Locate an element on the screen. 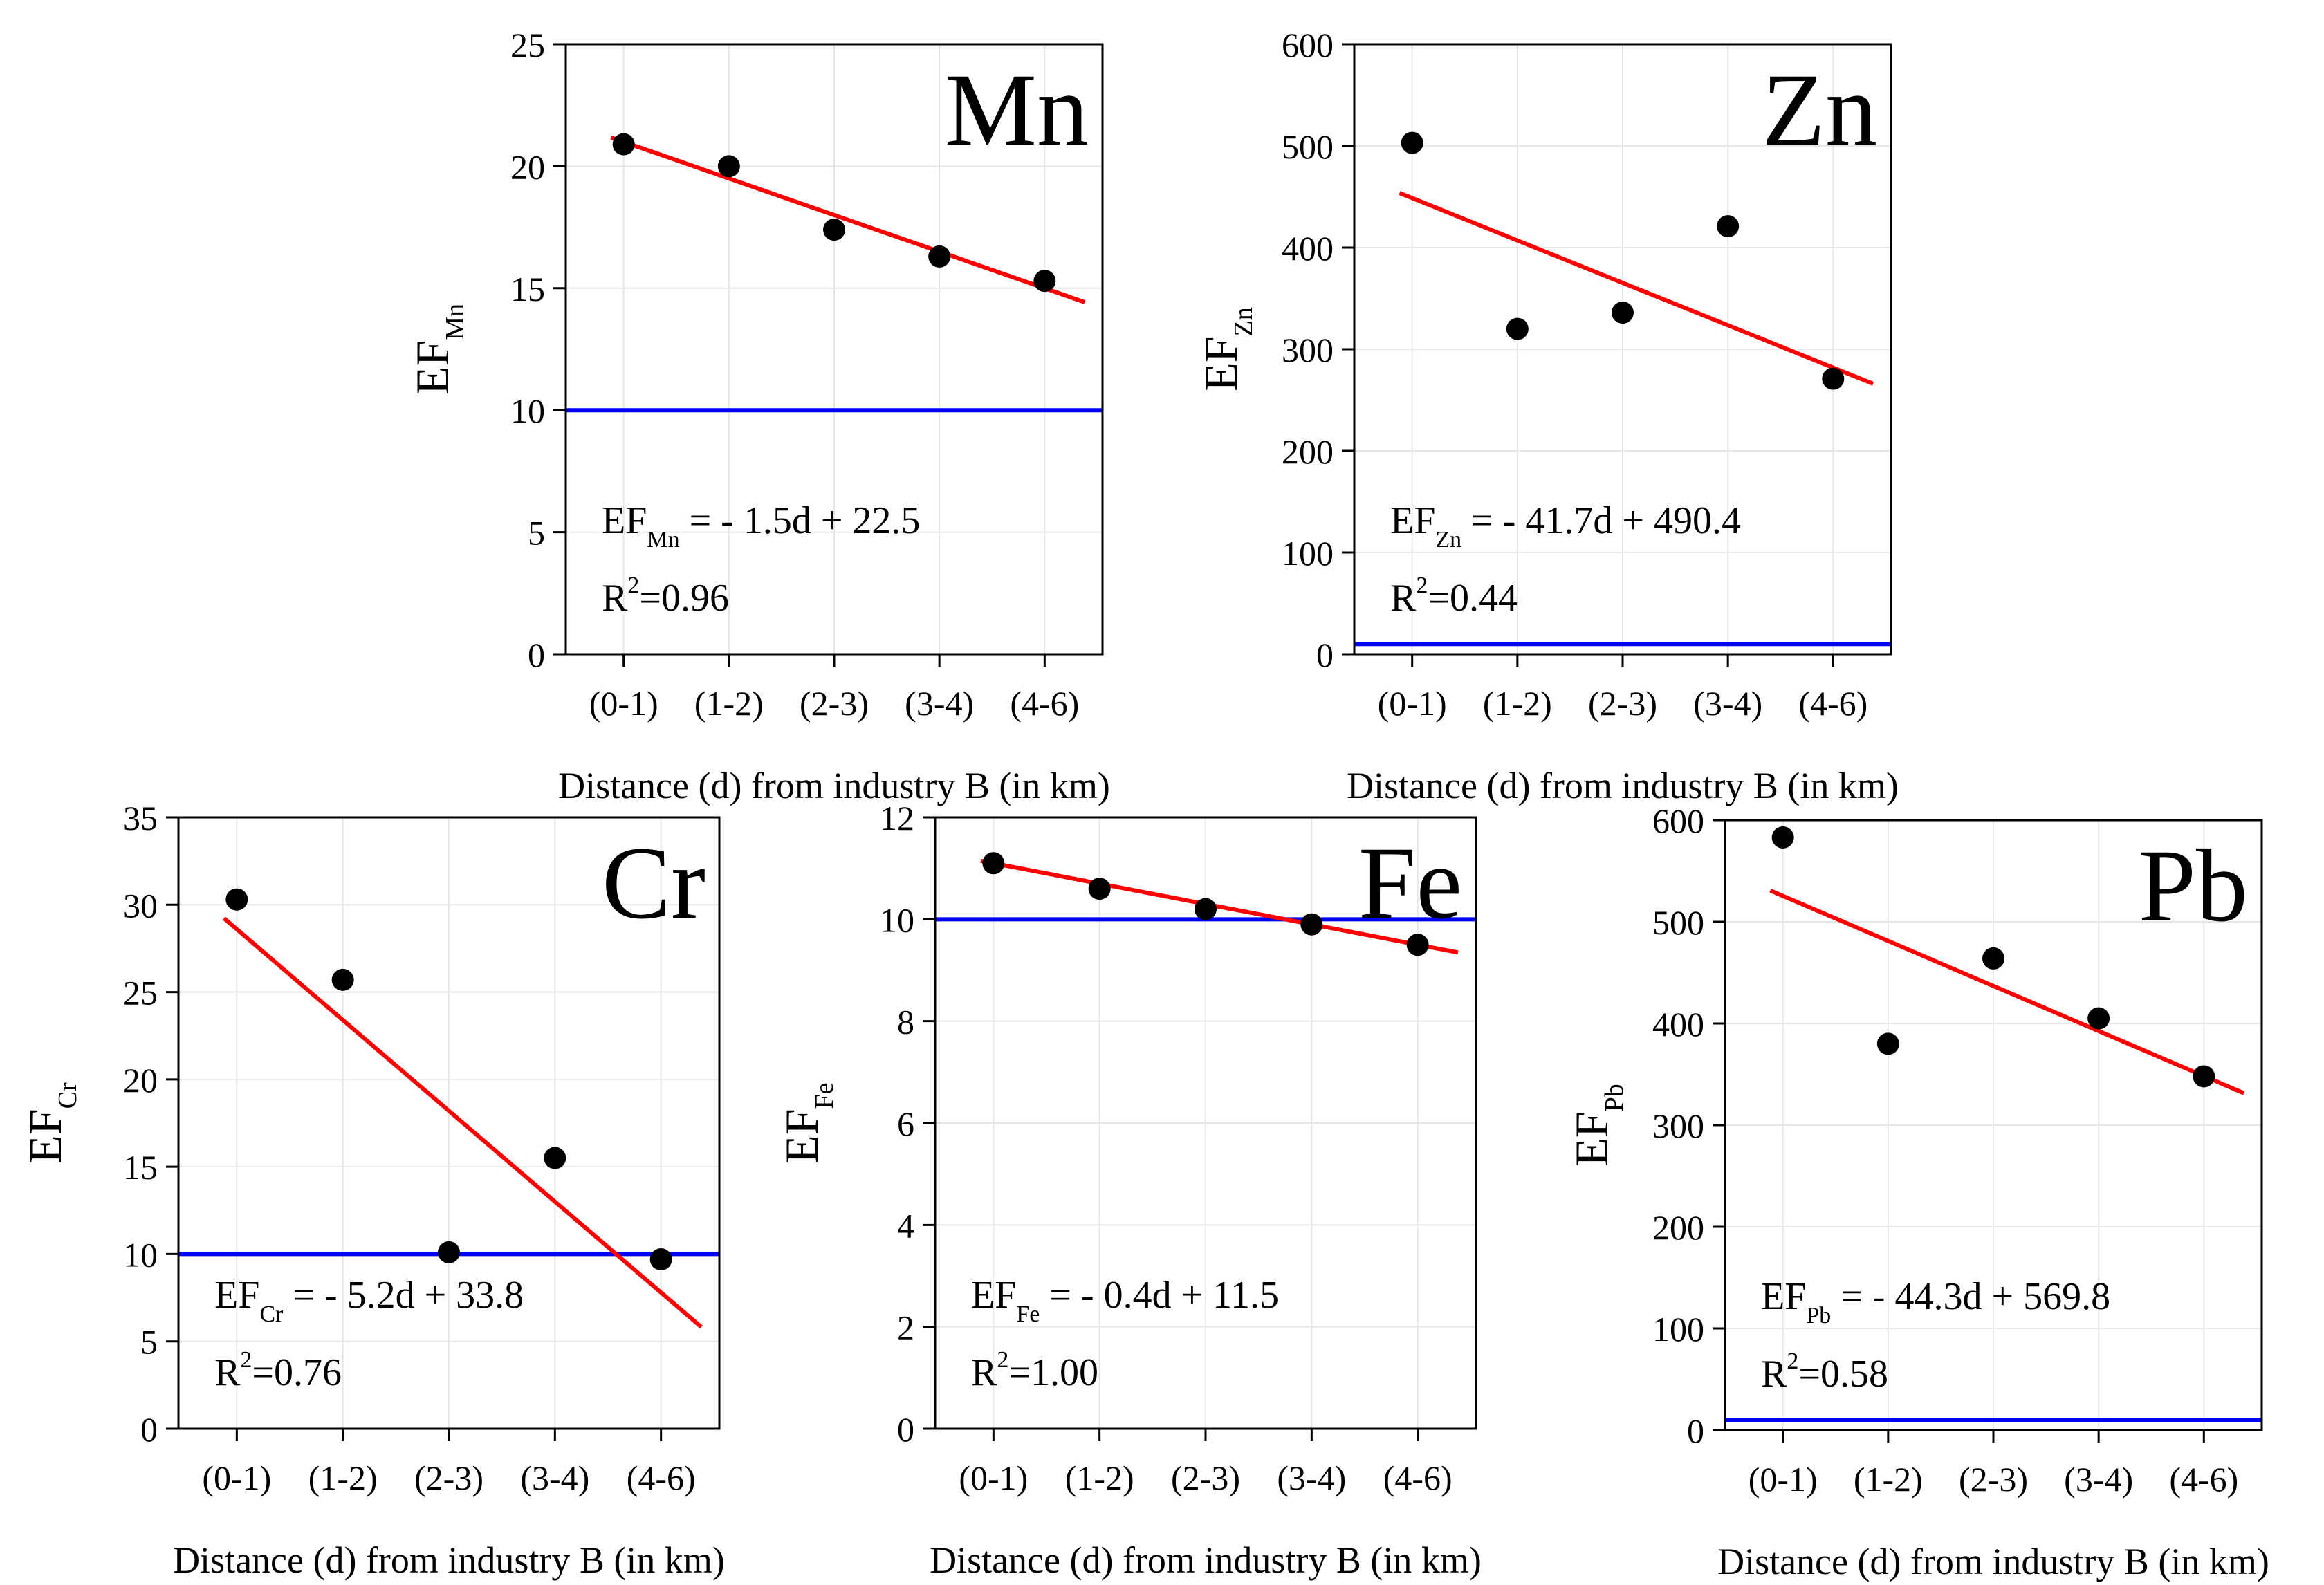  y-tick-label: 200 is located at coordinates (1678, 1227).